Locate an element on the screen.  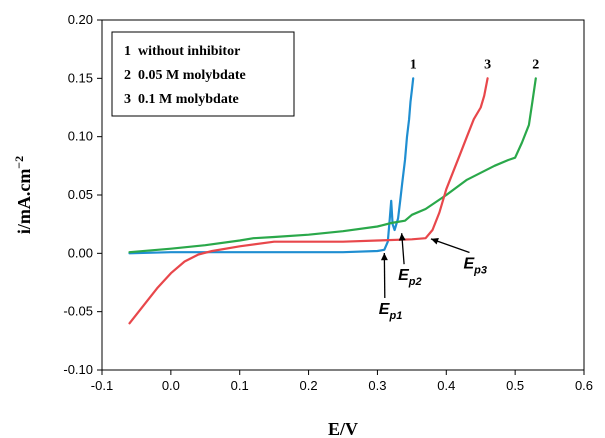
legend-entry-1: 1 without inhibitor is located at coordinates (182, 51).